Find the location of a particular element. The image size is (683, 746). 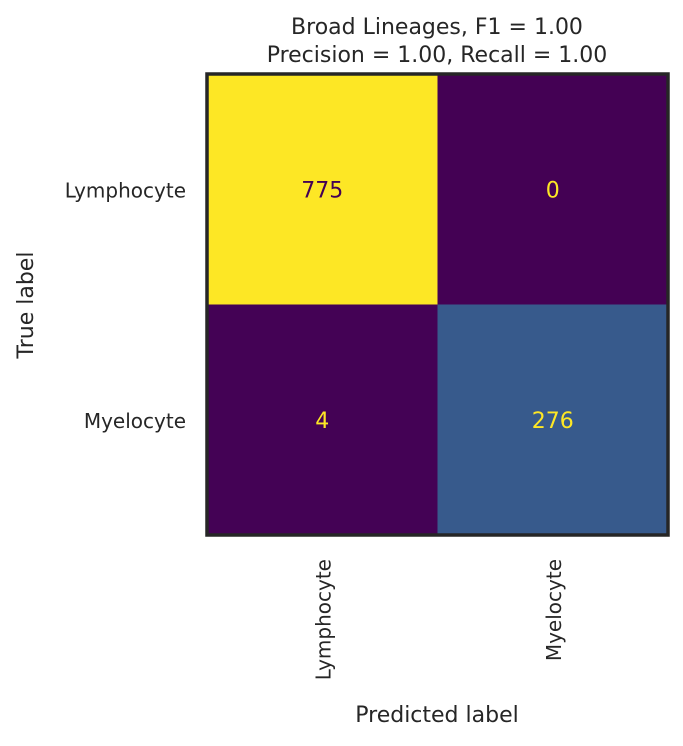

chart-title-line-1: Broad Lineages, F1 = 1.00 is located at coordinates (437, 27).